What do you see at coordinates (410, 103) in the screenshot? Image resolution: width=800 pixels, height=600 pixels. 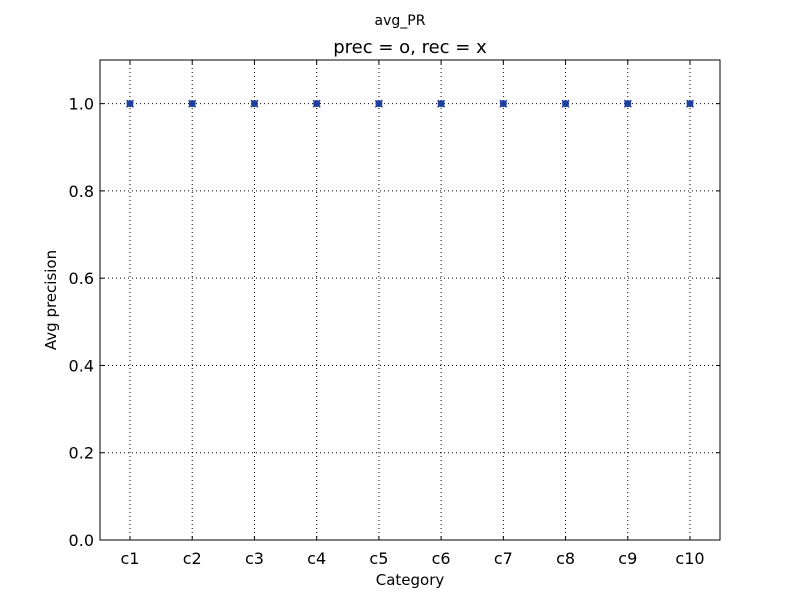 I see `data-points` at bounding box center [410, 103].